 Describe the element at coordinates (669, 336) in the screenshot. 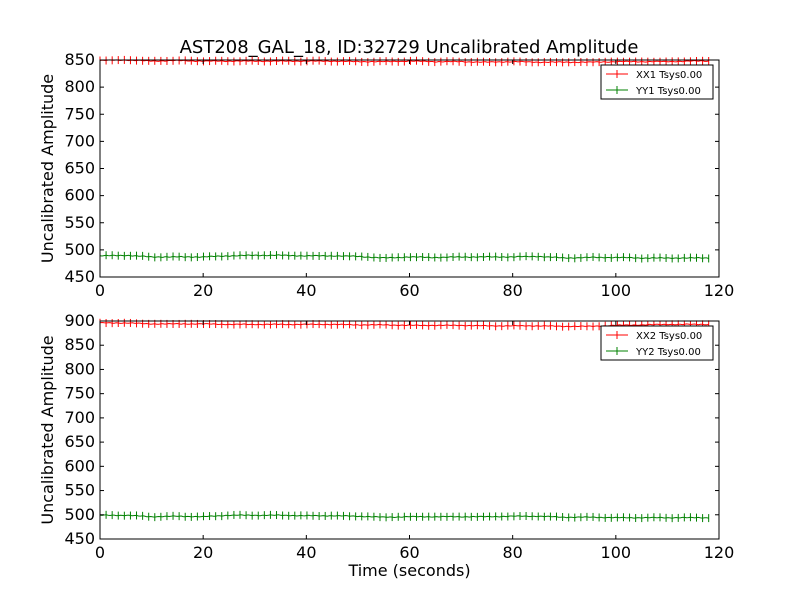

I see `legend-entry-label: XX2 Tsys0.00` at that location.